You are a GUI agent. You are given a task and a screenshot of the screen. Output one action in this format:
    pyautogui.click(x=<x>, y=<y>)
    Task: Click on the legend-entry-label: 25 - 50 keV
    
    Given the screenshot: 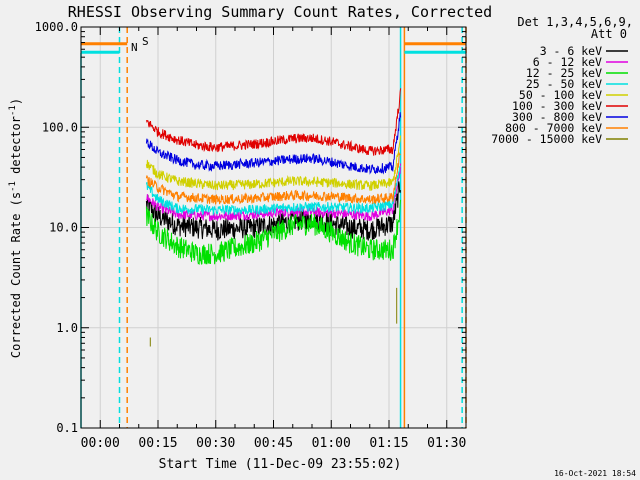 What is the action you would take?
    pyautogui.click(x=564, y=84)
    